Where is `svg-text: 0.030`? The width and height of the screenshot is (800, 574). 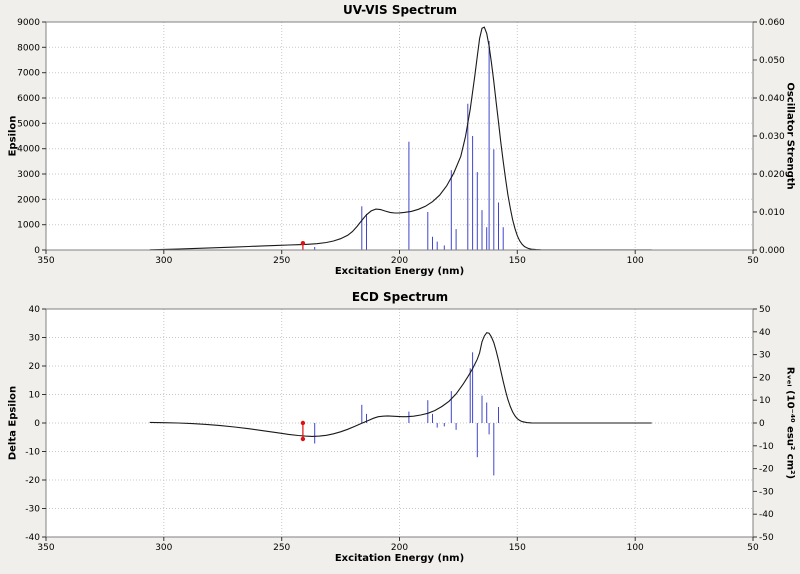
svg-text: 0.030 is located at coordinates (772, 137).